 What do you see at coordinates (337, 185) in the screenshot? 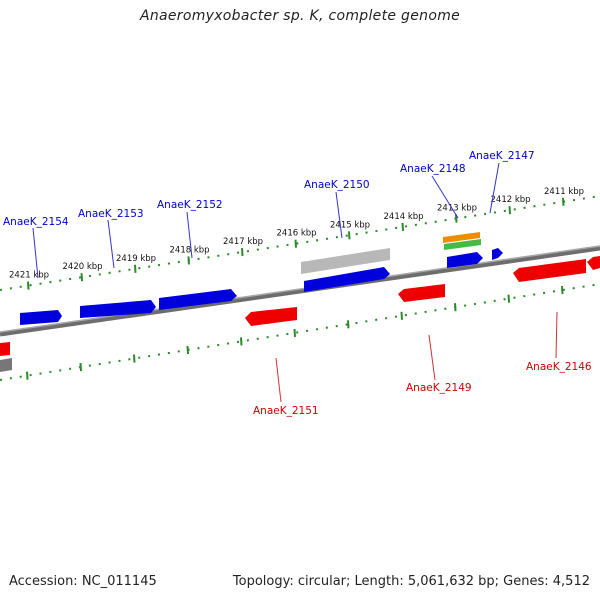
I see `gene-label-AnaeK_2150: AnaeK_2150` at bounding box center [337, 185].